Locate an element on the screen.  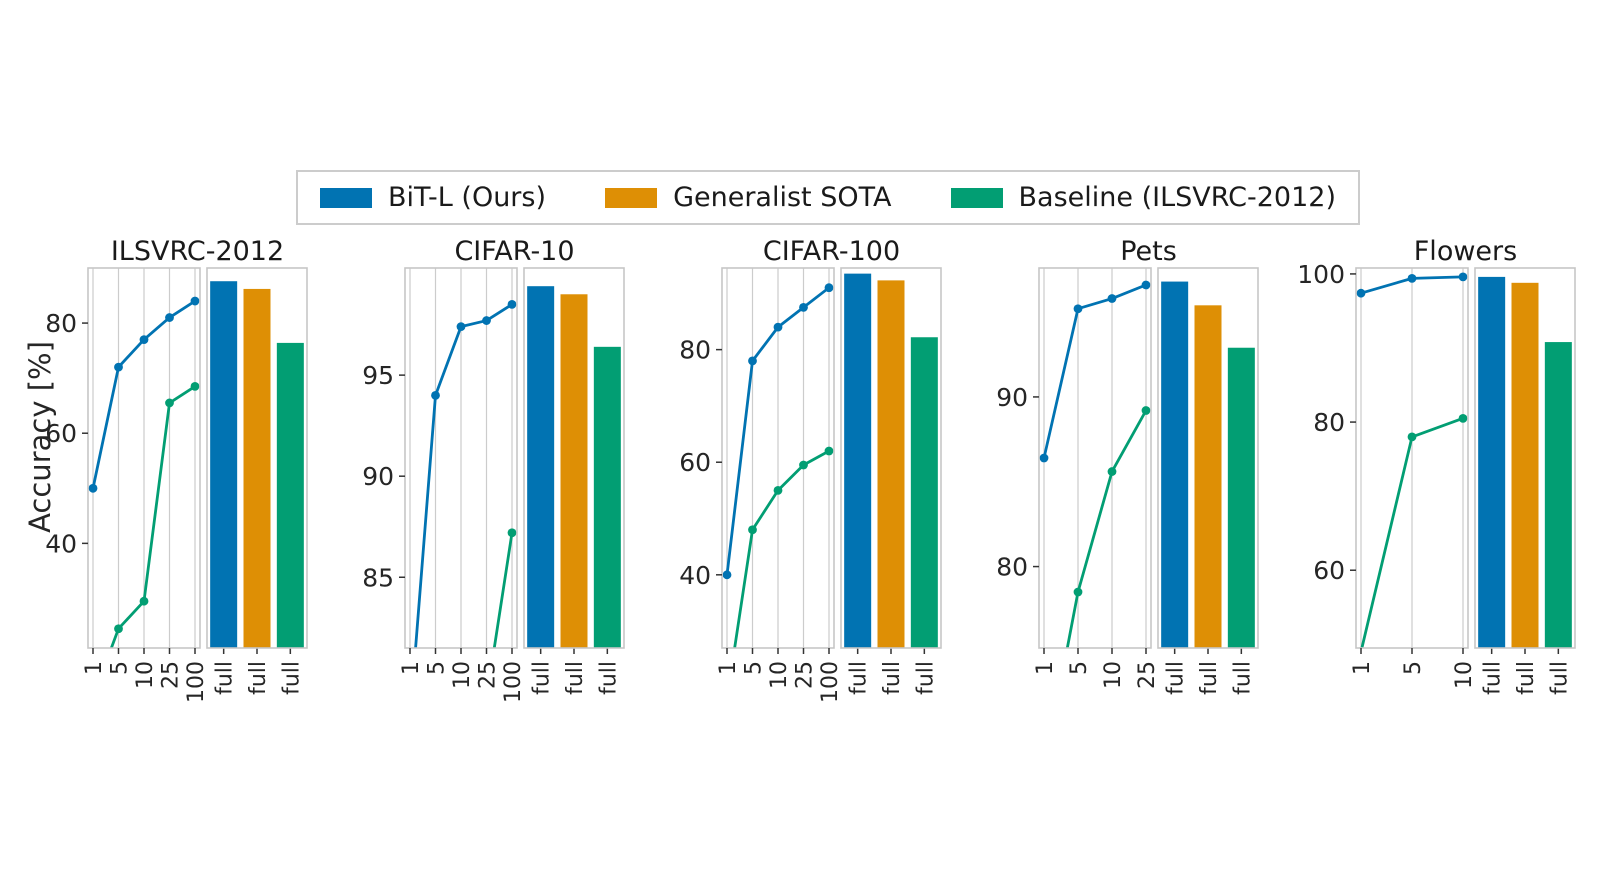
legend-swatch-generalist-sota is located at coordinates (631, 197).